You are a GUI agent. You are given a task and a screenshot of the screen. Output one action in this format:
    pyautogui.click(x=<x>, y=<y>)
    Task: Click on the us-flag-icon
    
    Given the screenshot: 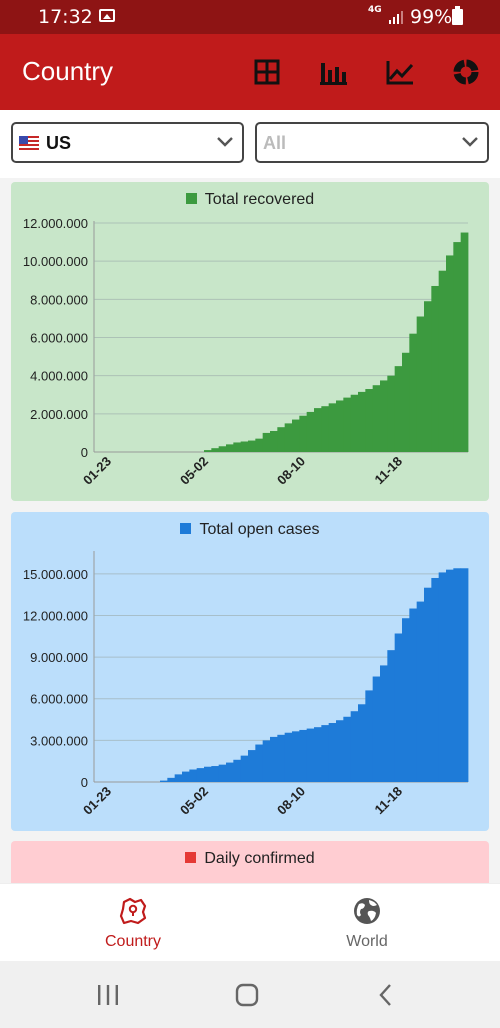 What is the action you would take?
    pyautogui.click(x=29, y=143)
    